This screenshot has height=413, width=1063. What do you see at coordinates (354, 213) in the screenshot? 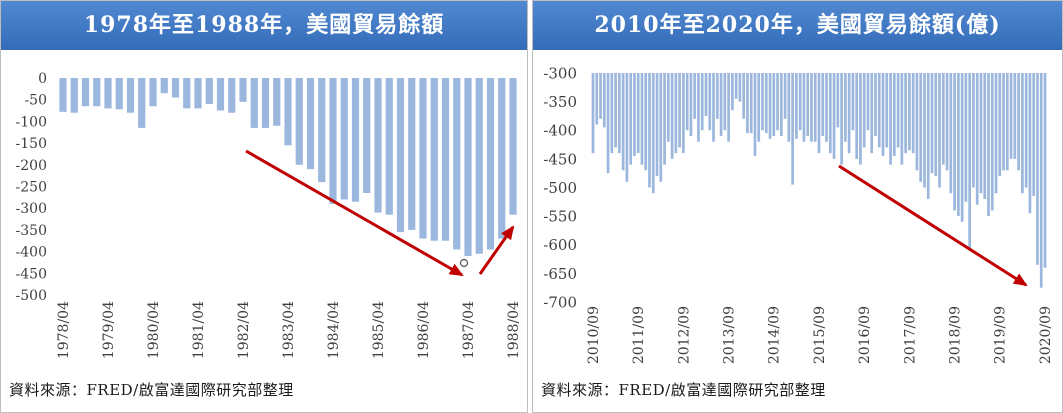
I see `downtrend-arrow` at bounding box center [354, 213].